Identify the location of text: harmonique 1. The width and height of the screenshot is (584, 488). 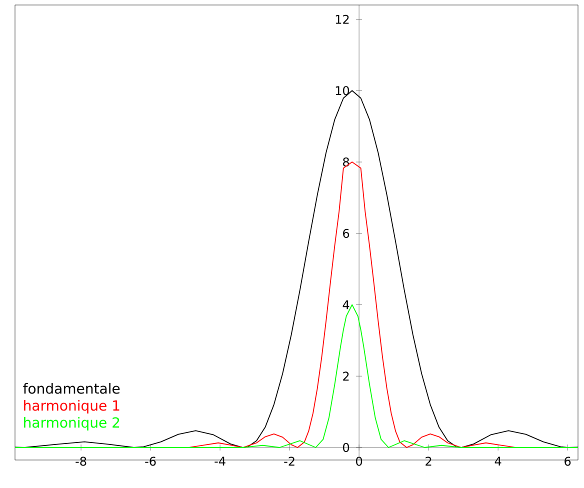
(72, 407).